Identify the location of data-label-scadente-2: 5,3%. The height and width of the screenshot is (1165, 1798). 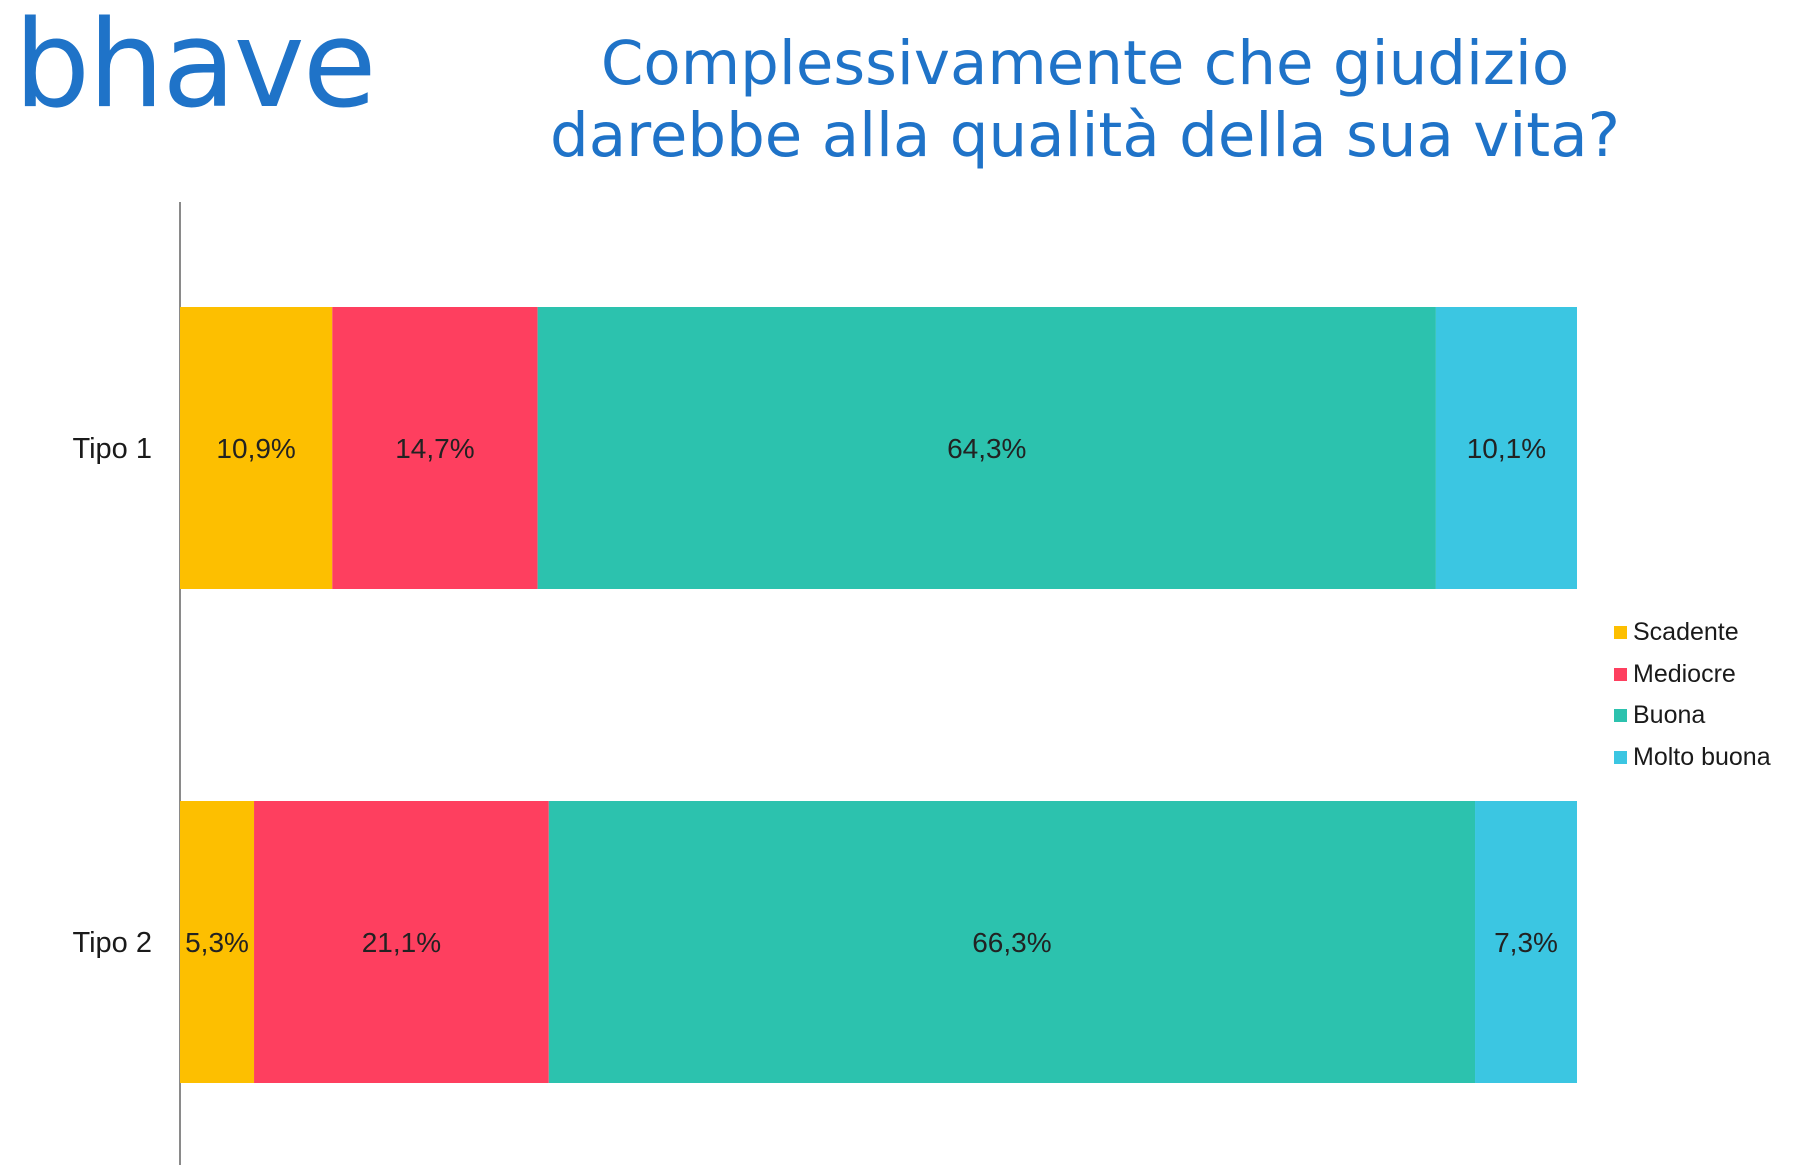
(217, 942).